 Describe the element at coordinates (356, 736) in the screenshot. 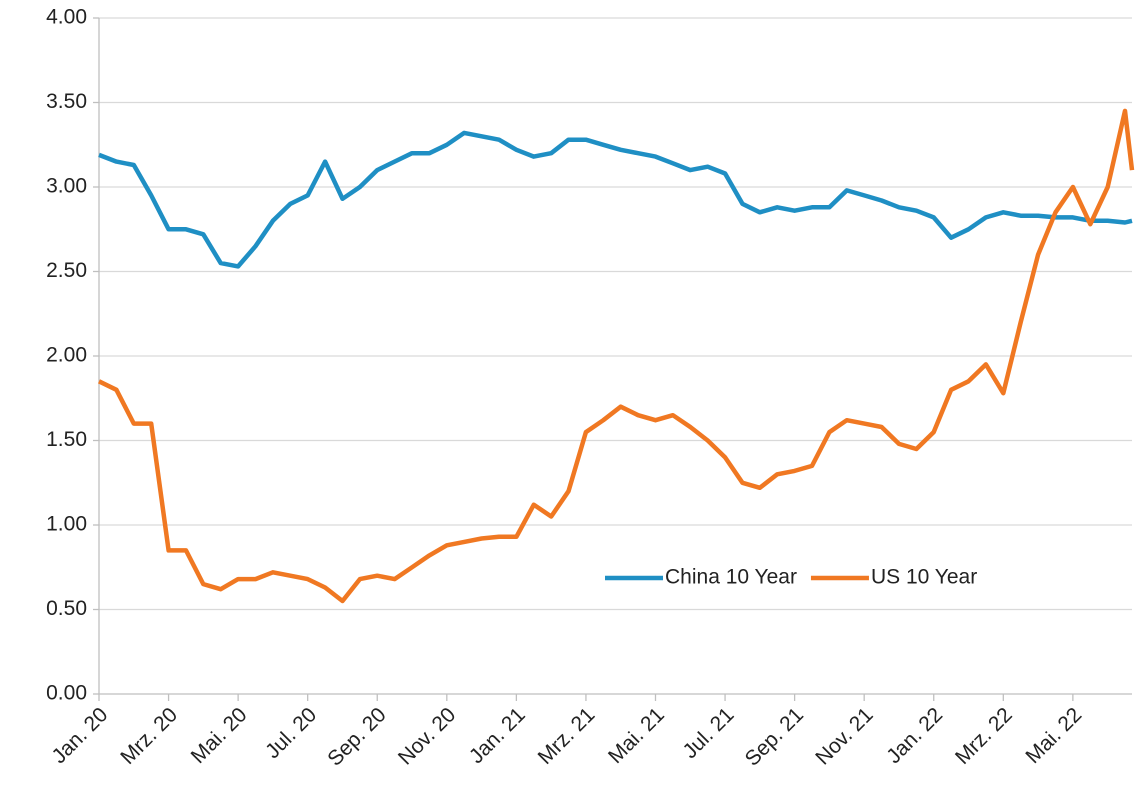

I see `x-tick-label: Sep. 20` at that location.